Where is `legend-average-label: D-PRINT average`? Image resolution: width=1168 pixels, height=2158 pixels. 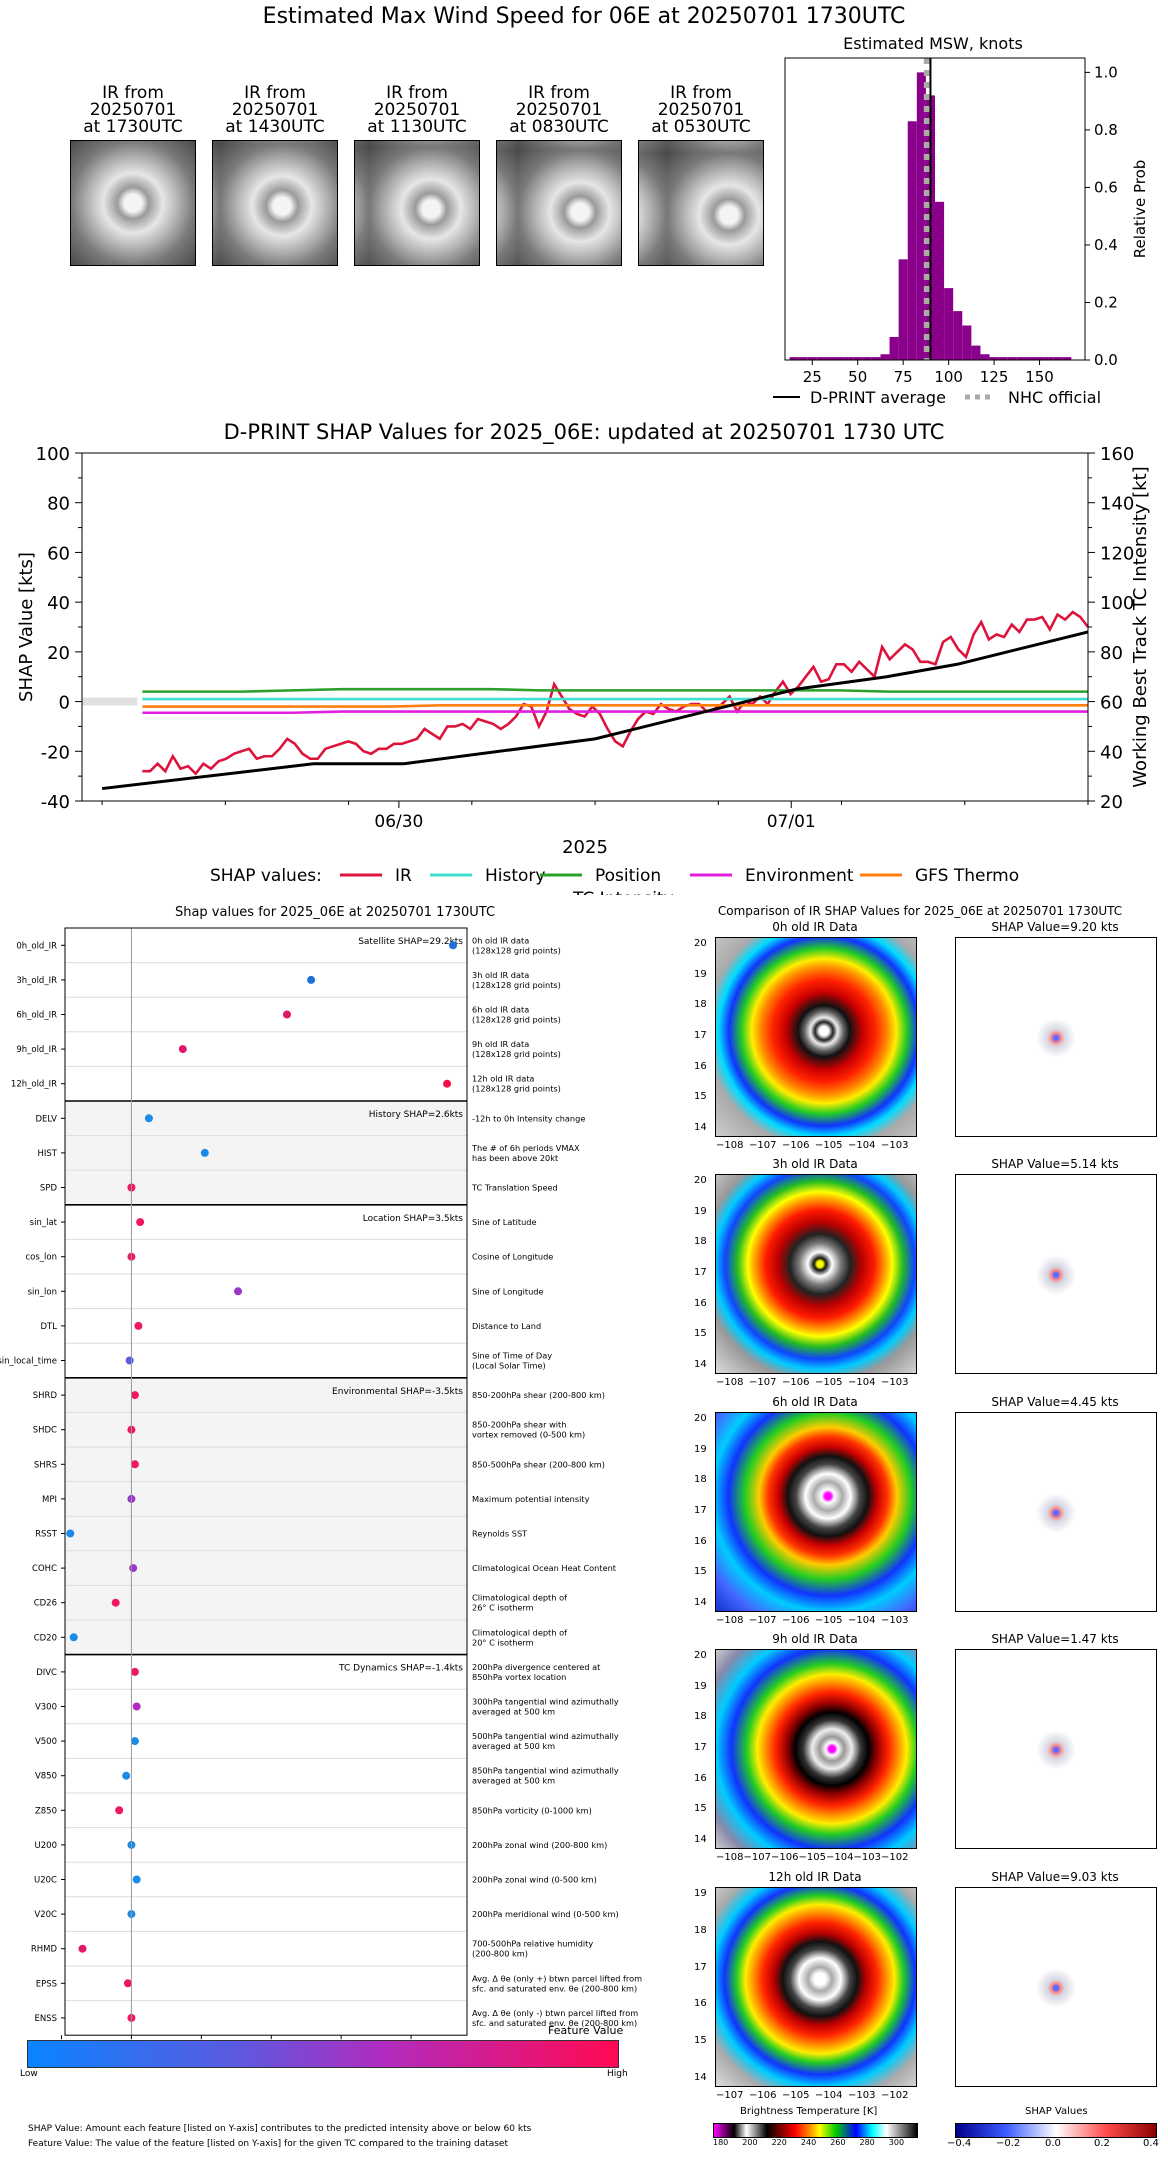 legend-average-label: D-PRINT average is located at coordinates (878, 397).